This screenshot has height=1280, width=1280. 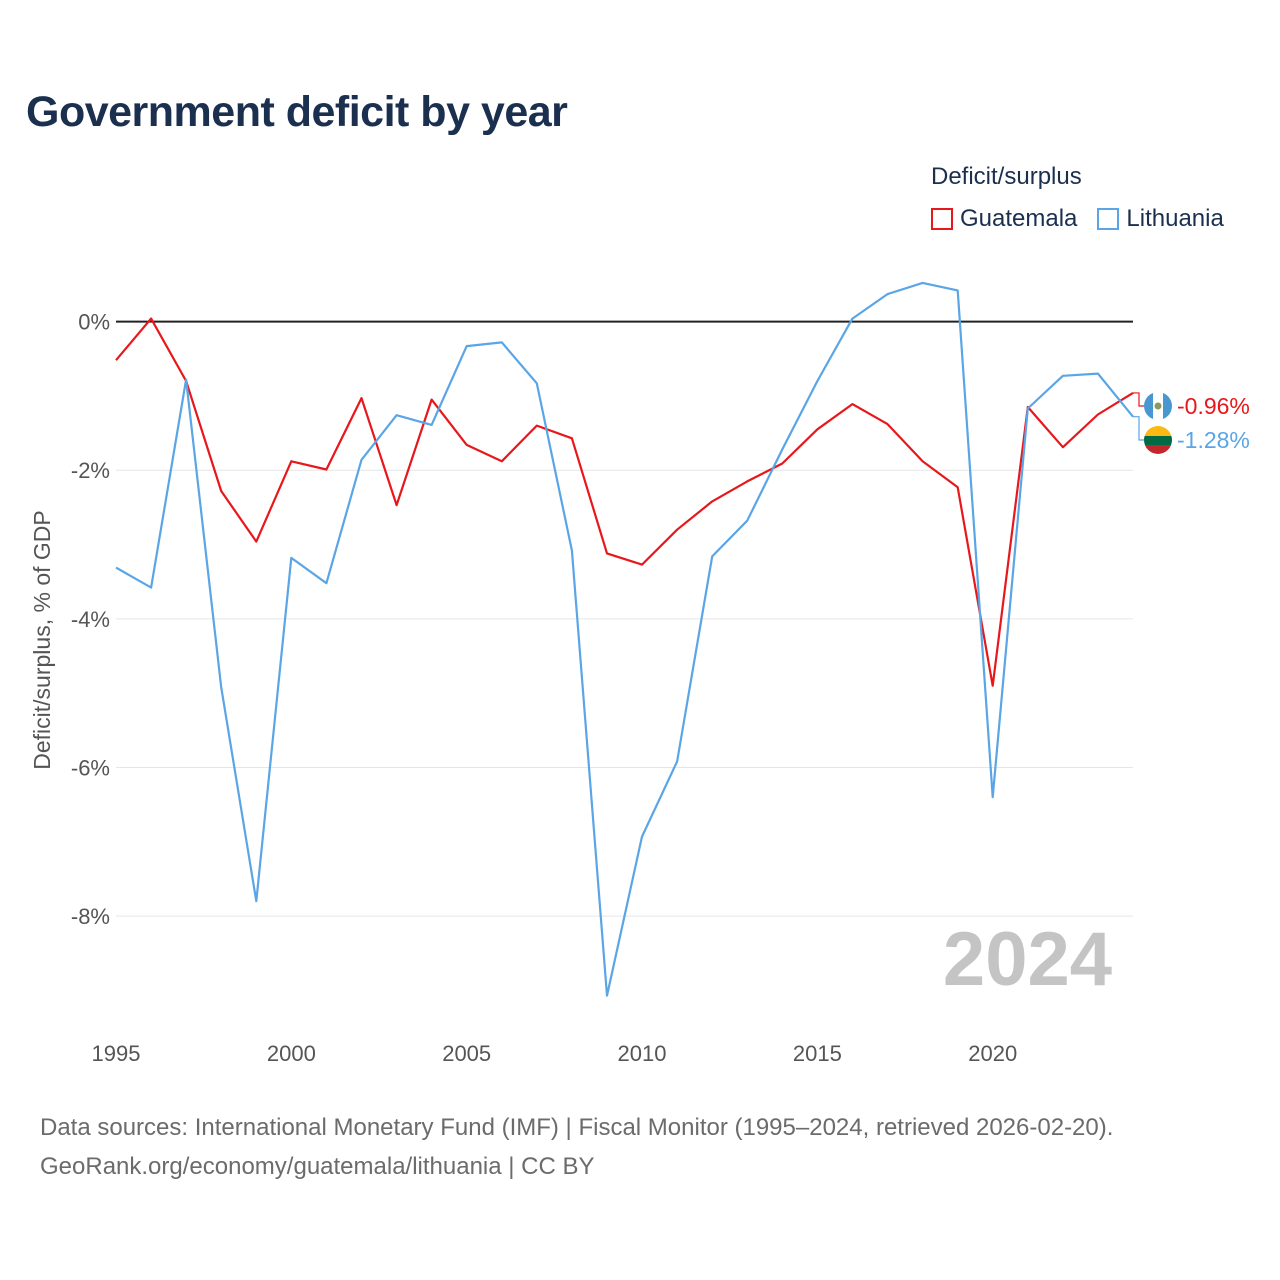 I want to click on x-tick-label: 2010, so click(x=642, y=1053).